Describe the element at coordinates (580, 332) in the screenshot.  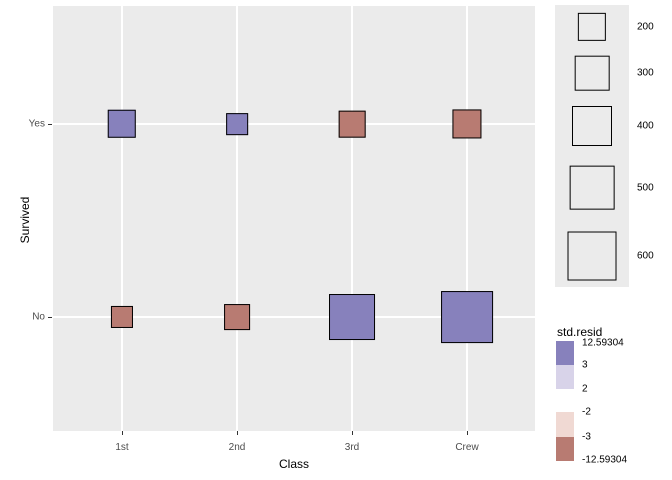
I see `color-legend-title: std.resid` at that location.